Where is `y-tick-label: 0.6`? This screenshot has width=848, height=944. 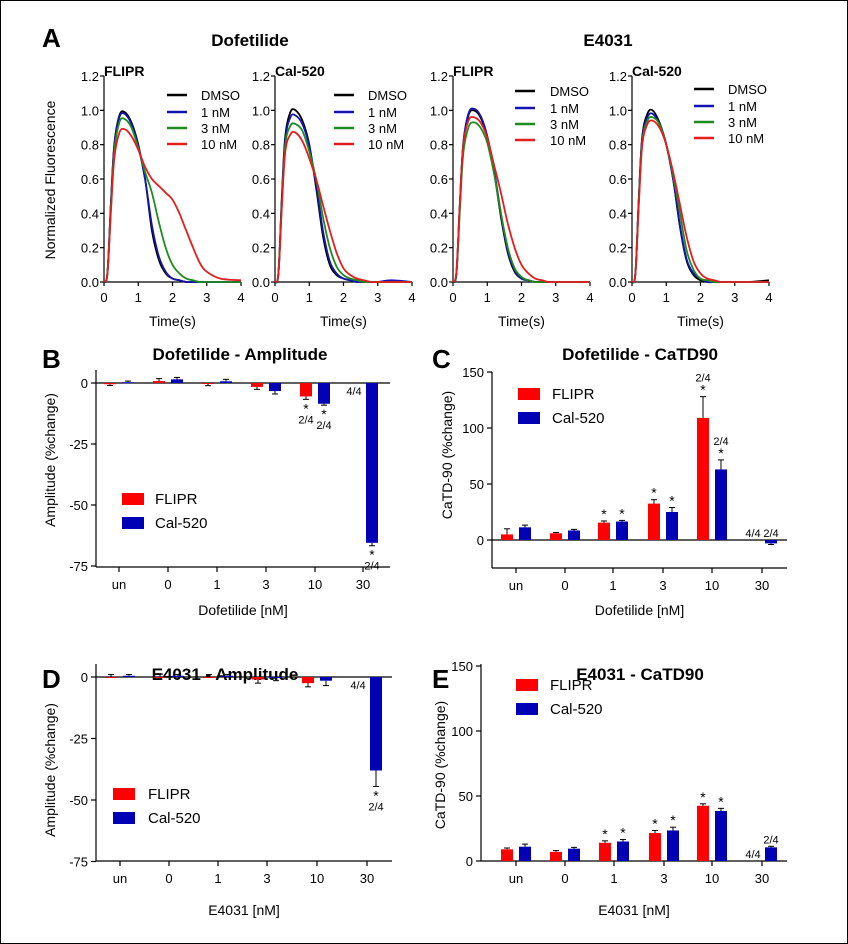
y-tick-label: 0.6 is located at coordinates (618, 179).